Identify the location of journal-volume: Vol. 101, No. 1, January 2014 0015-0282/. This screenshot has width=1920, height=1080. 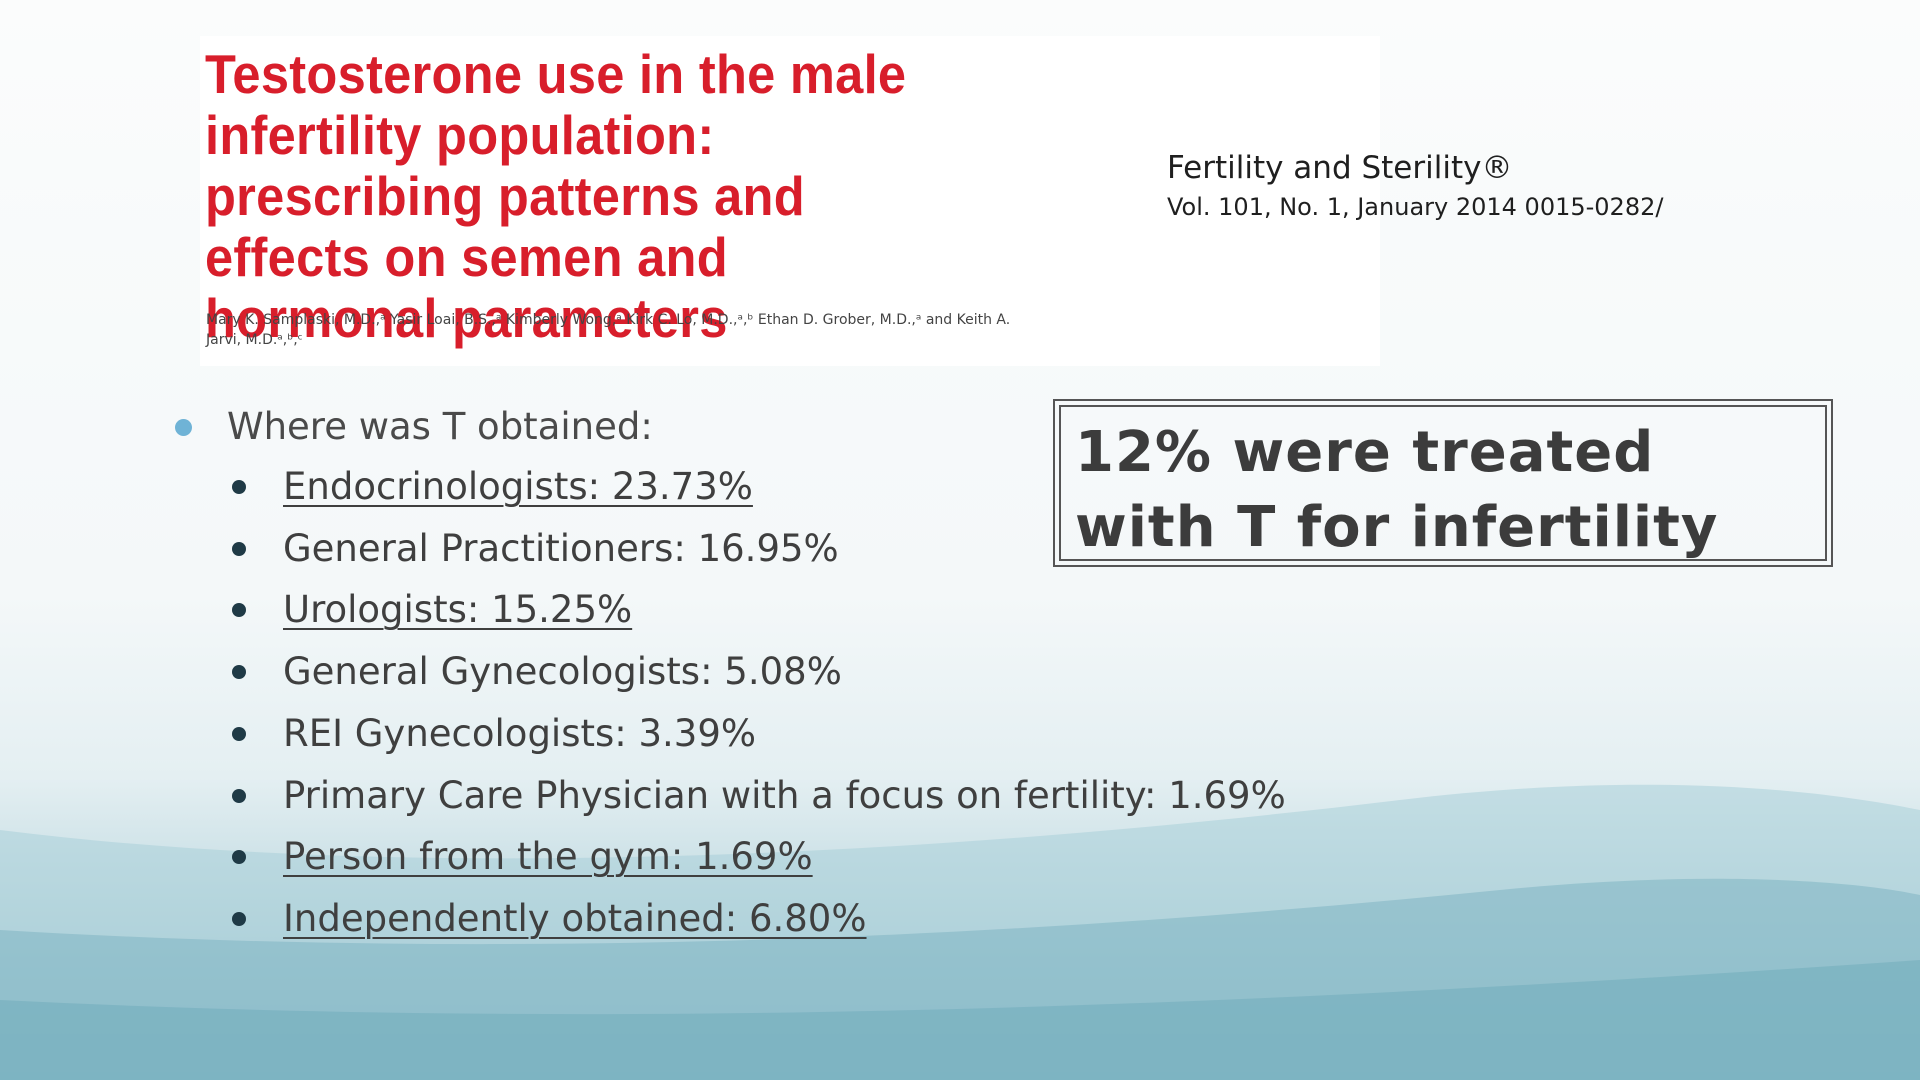
(1415, 207).